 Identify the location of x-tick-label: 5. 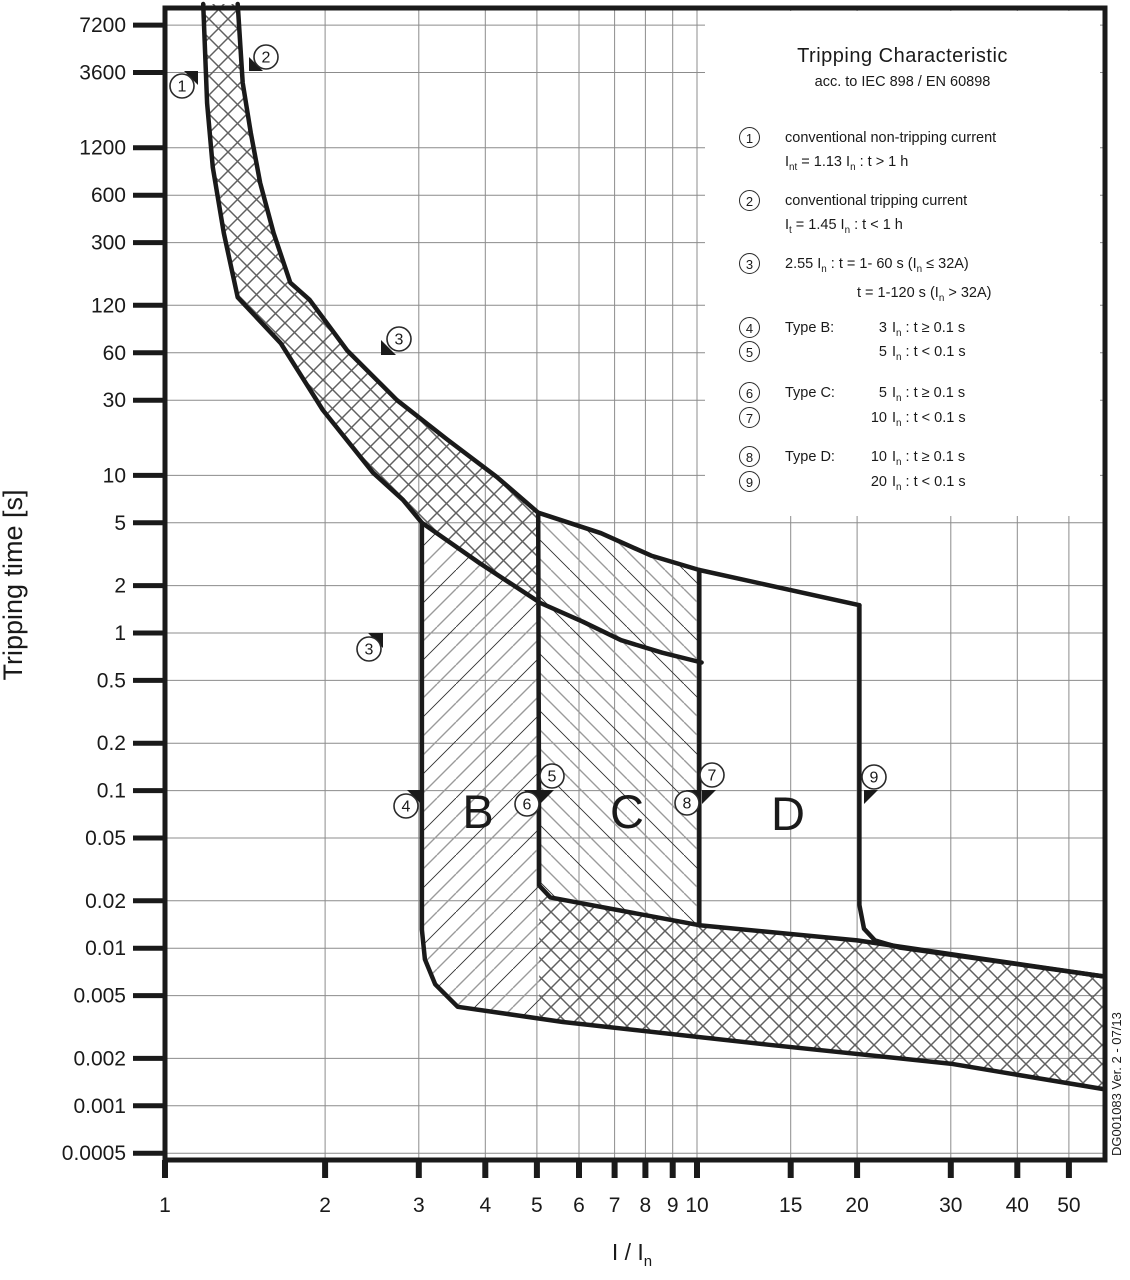
(537, 1205).